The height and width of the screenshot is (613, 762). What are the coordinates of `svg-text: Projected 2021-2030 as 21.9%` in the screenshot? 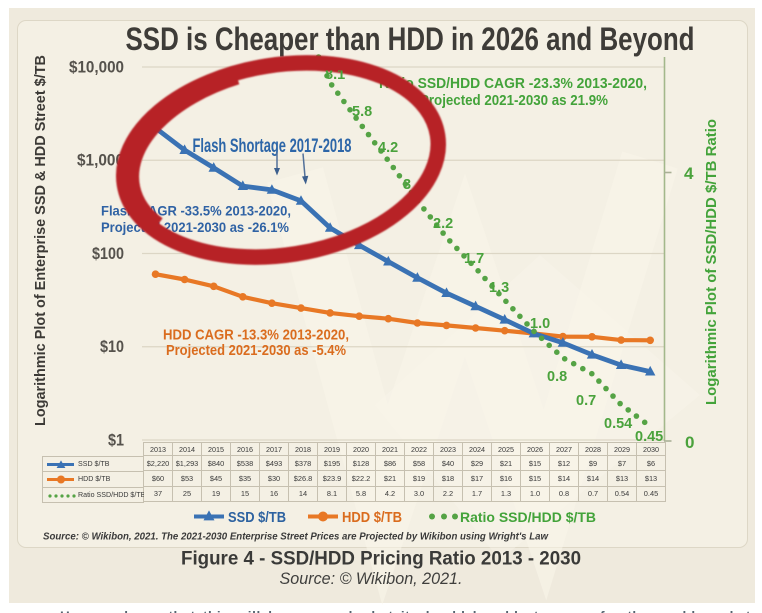 It's located at (514, 101).